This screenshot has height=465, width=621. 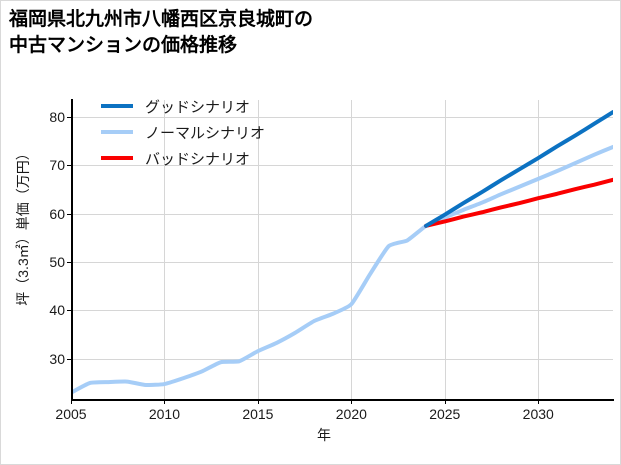 I want to click on chart-title: 福岡県北九州市八幡西区京良城町の 中古マンションの価格推移, so click(x=161, y=32).